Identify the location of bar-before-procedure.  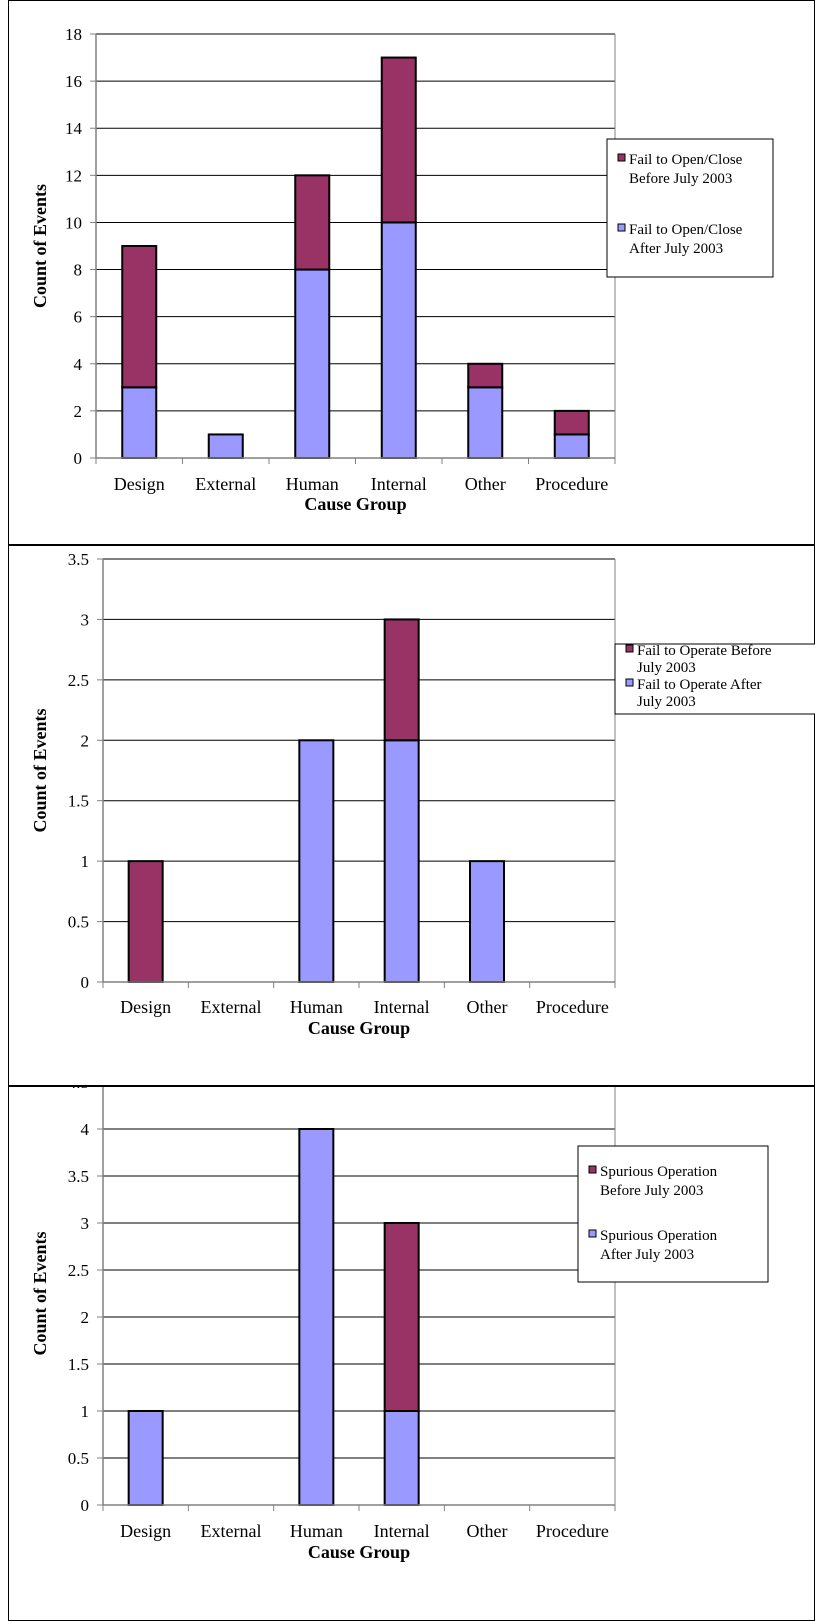
(571, 422).